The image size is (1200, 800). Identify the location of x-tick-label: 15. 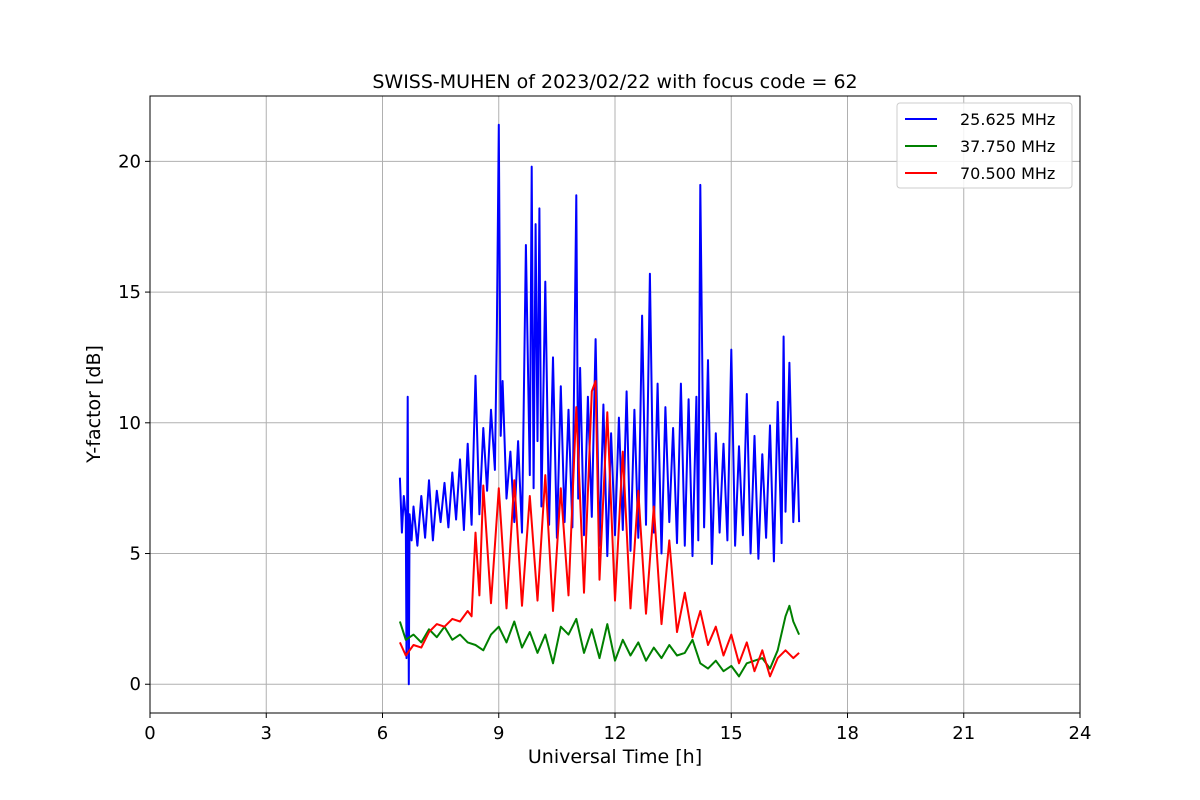
(731, 733).